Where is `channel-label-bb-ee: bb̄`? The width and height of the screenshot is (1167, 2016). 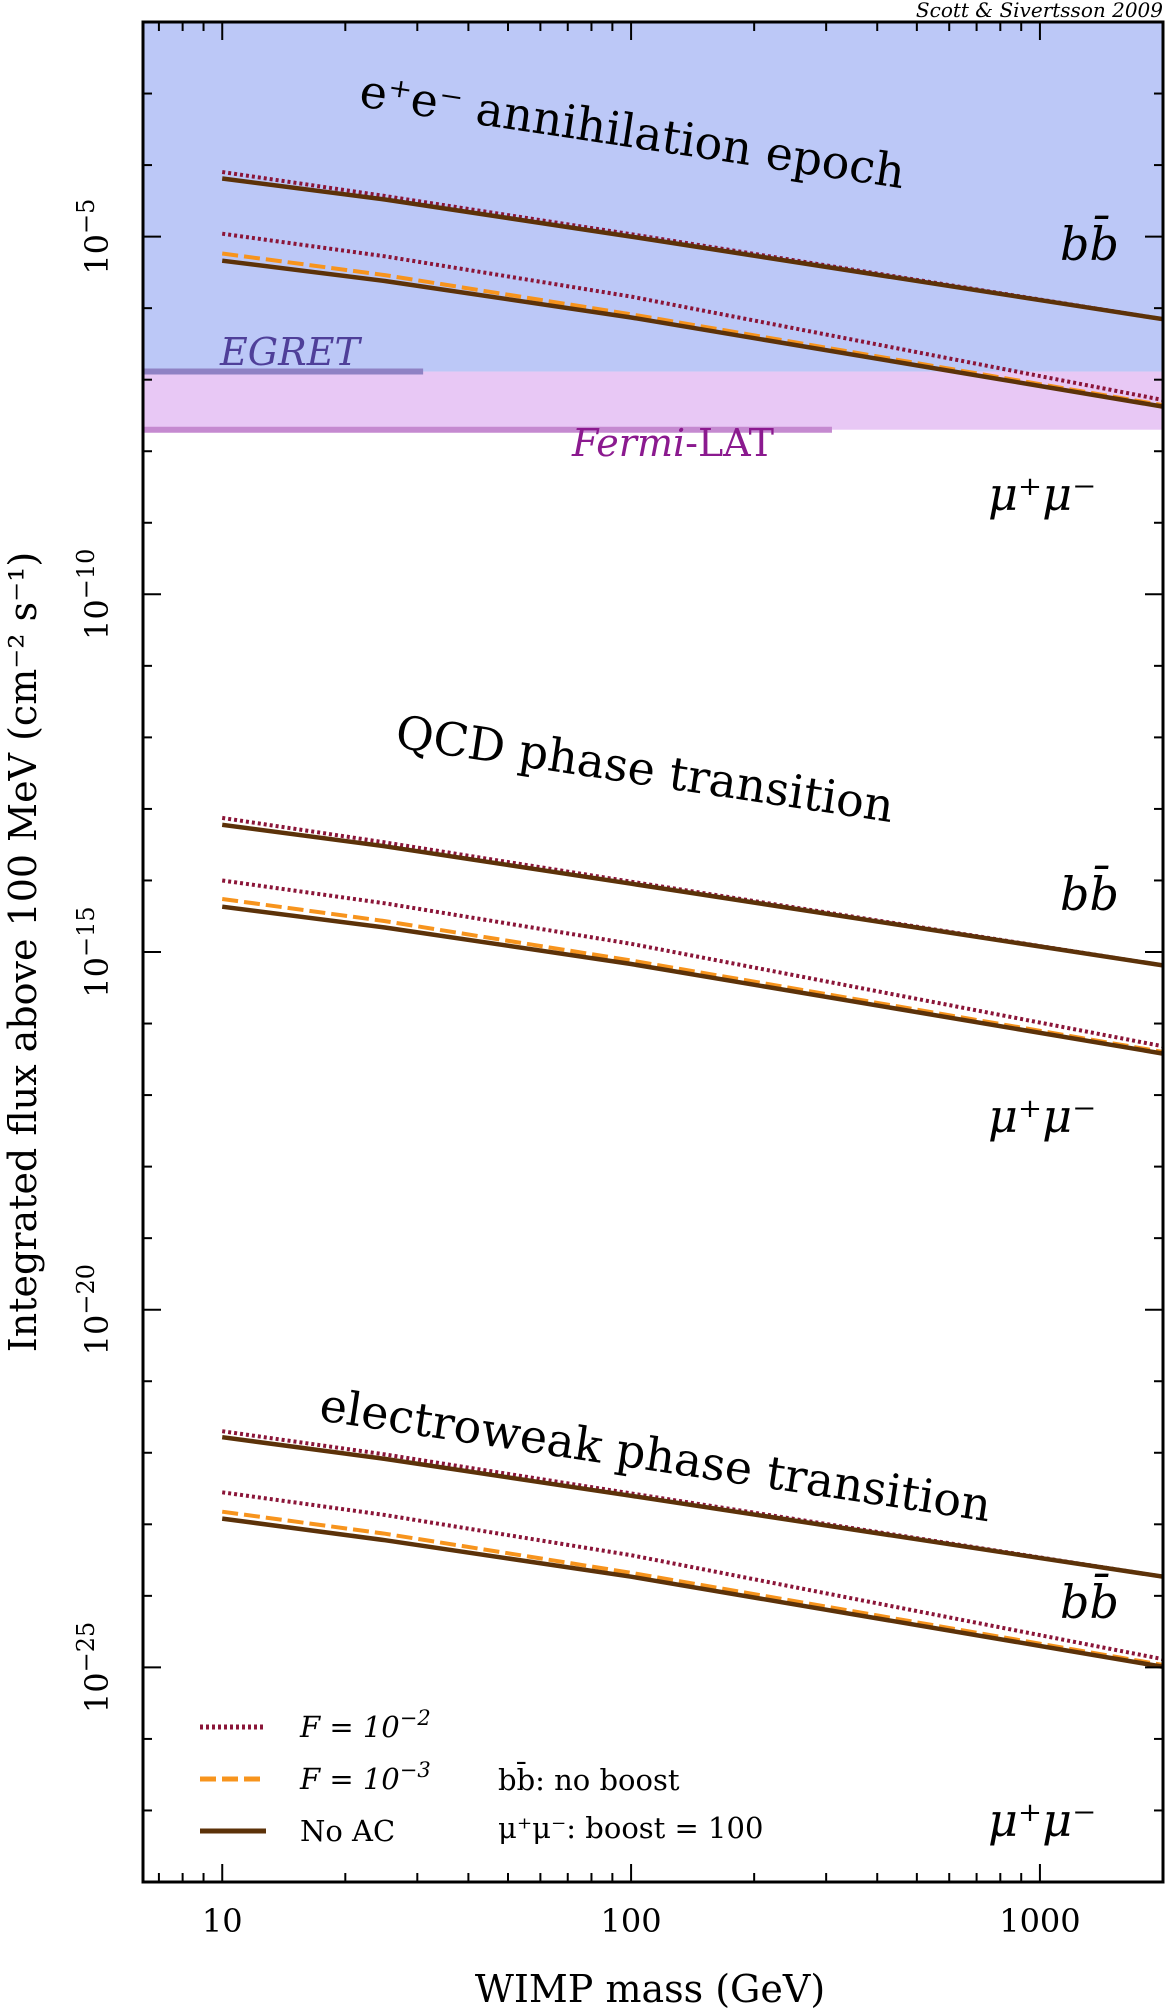
channel-label-bb-ee: bb̄ is located at coordinates (1089, 242).